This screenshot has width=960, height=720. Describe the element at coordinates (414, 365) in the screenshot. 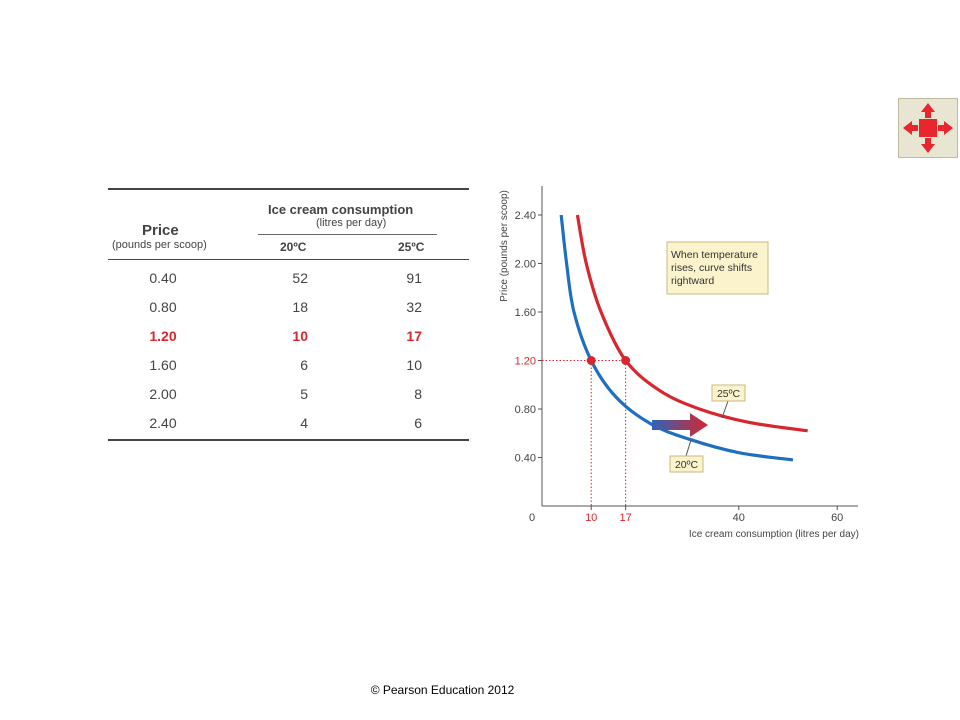

I see `table-cell-25c: 10` at that location.